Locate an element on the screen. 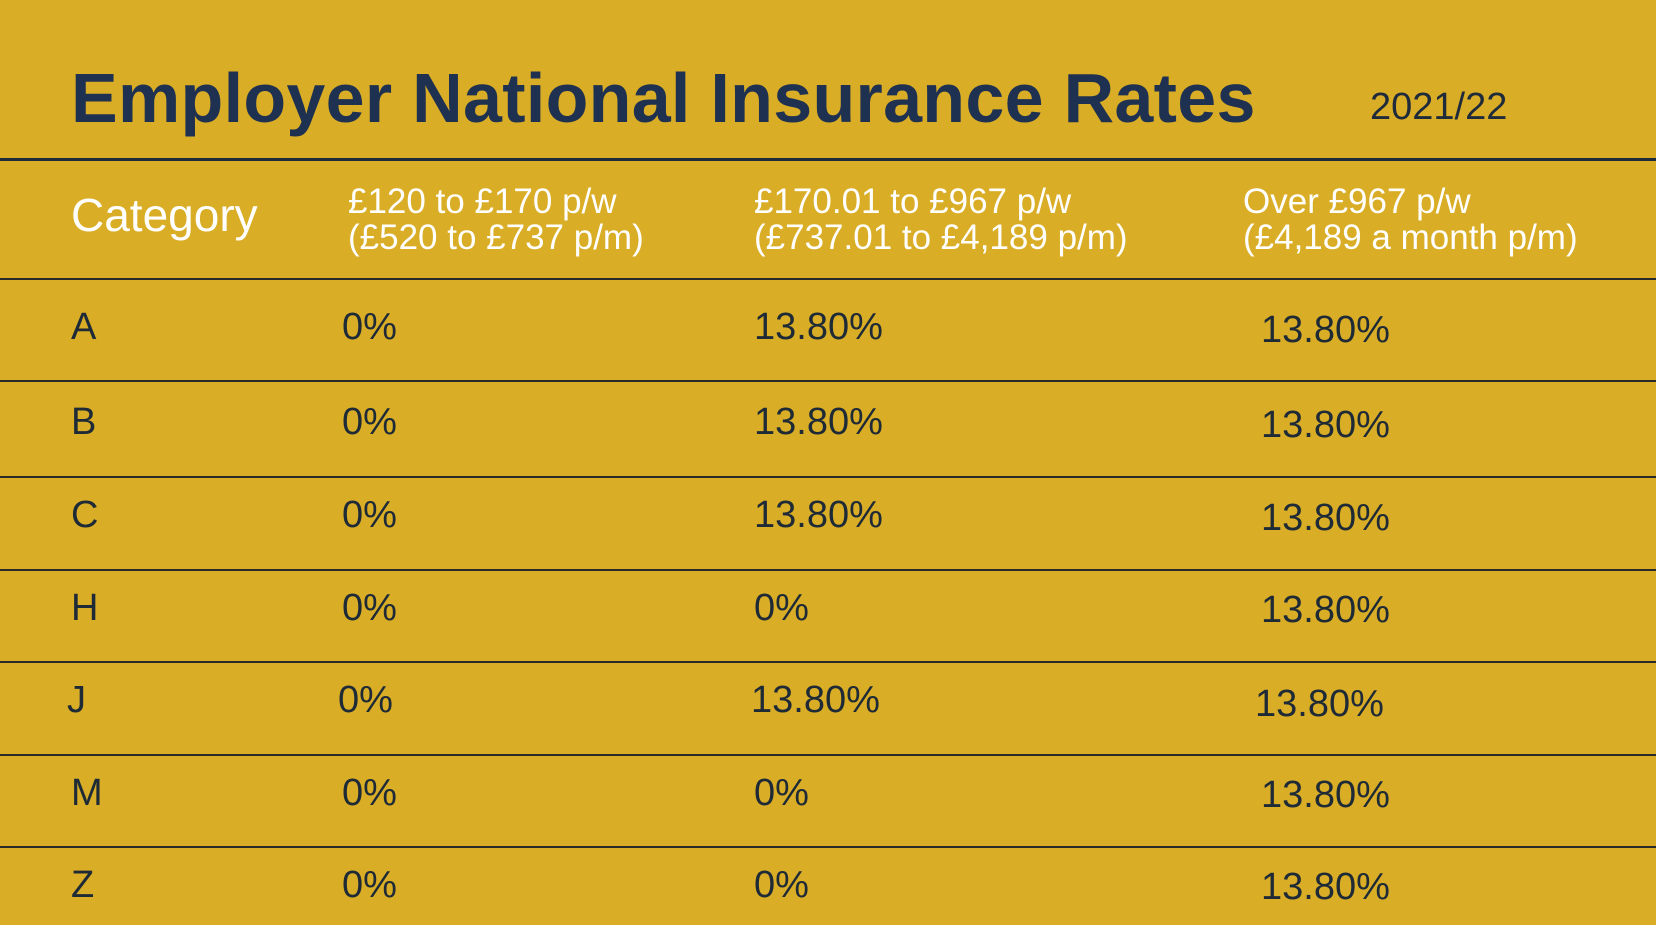 This screenshot has width=1656, height=925. header-band-3: Over £967 p/w (£4,189 a month p/m) is located at coordinates (1410, 220).